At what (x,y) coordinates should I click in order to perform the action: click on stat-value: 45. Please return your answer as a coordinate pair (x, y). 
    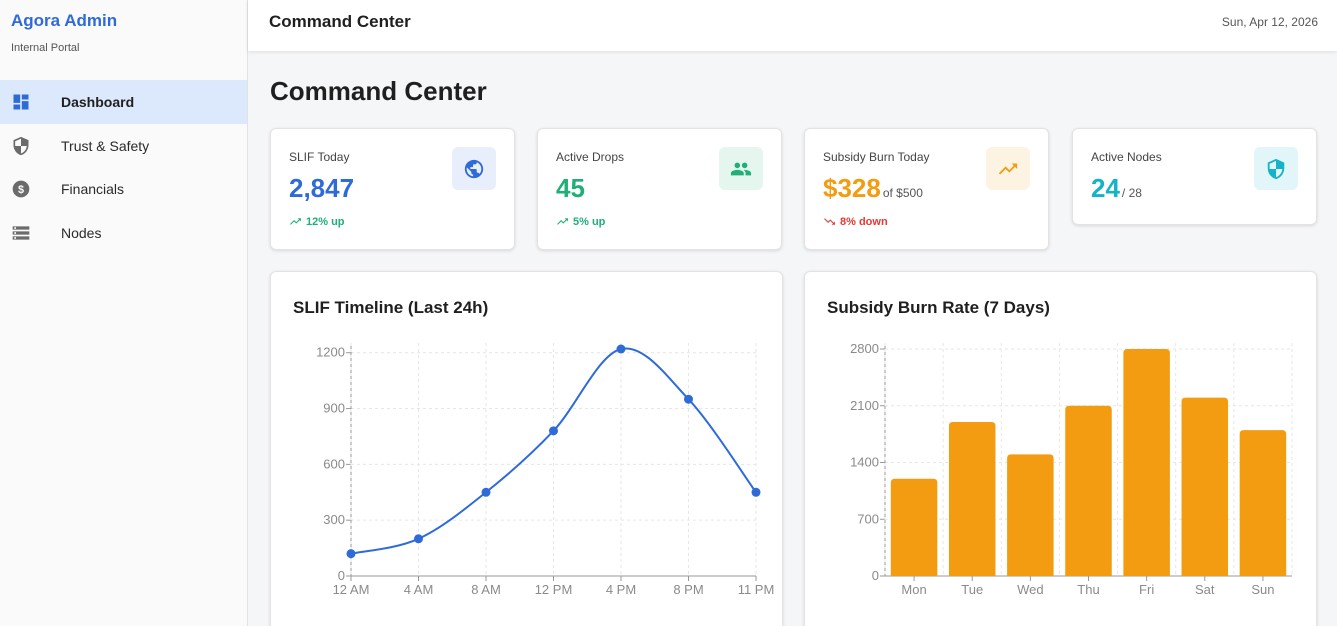
    Looking at the image, I should click on (570, 188).